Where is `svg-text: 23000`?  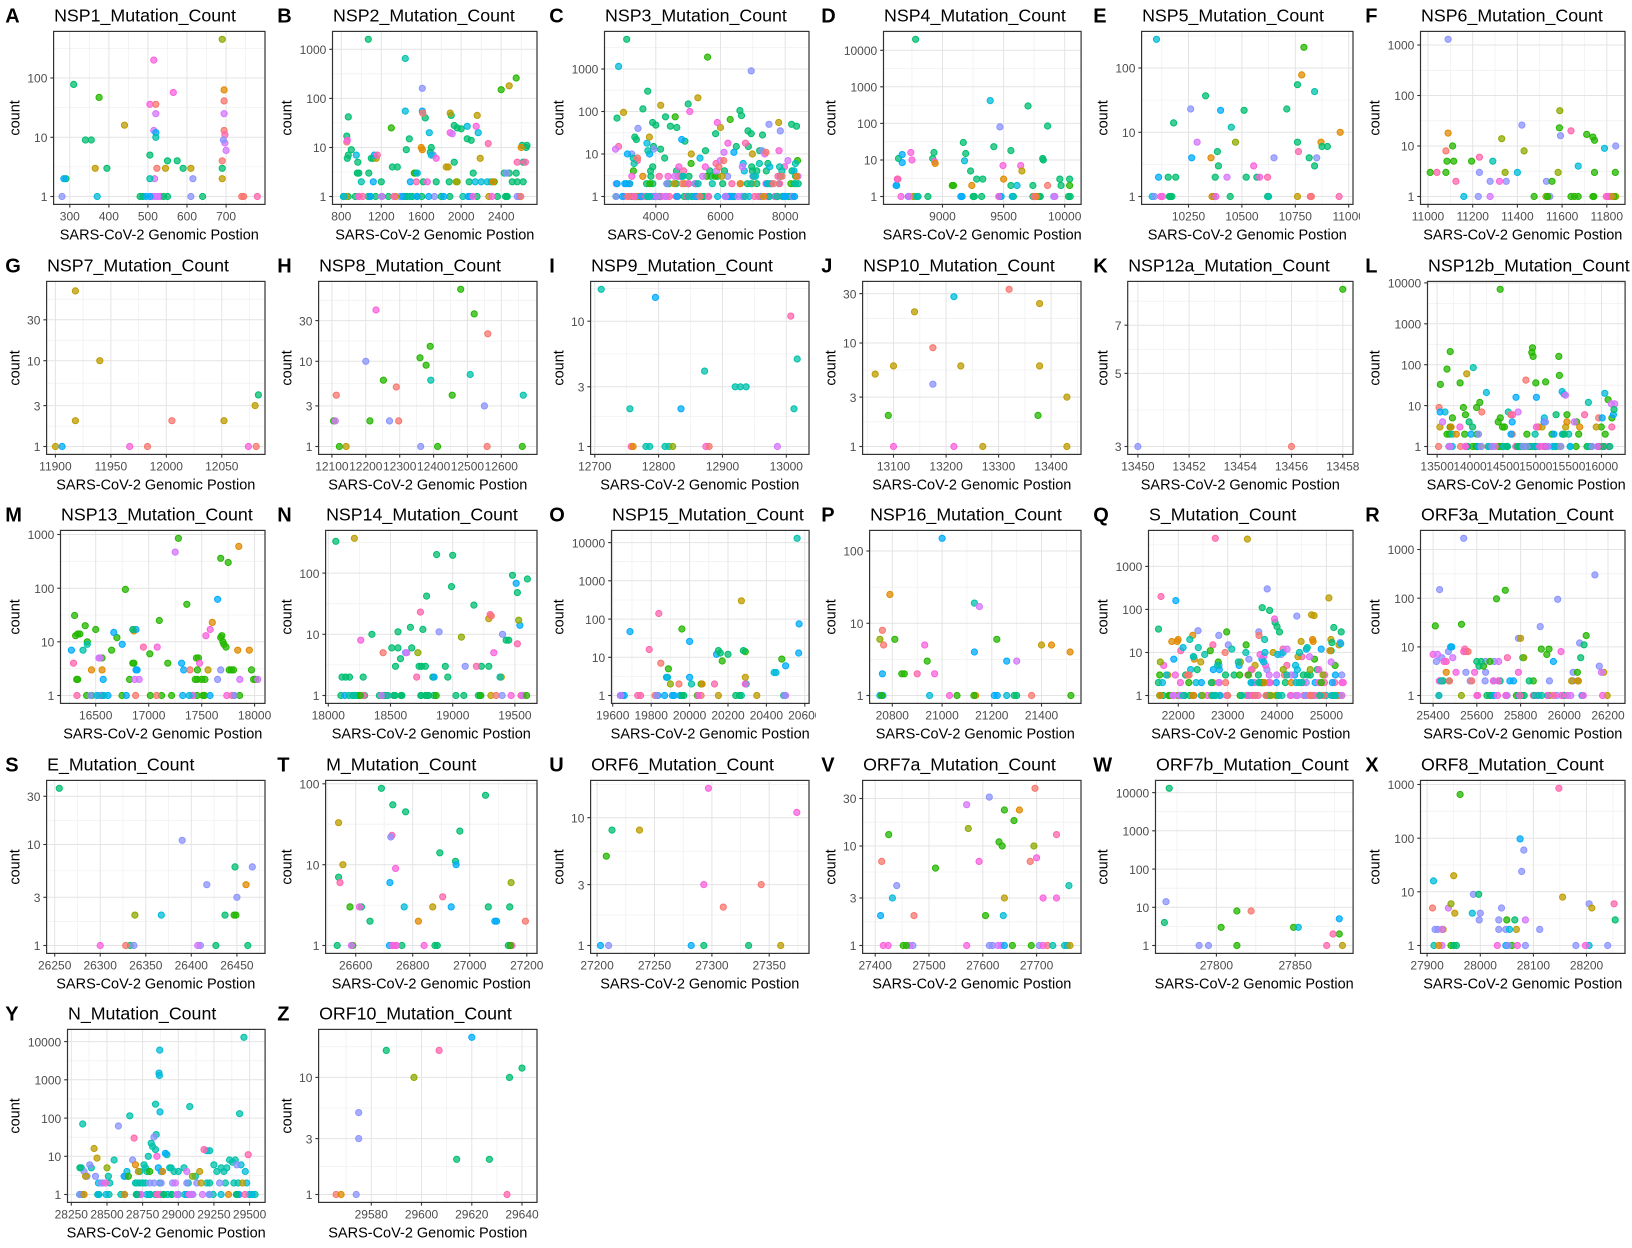
svg-text: 23000 is located at coordinates (1228, 716).